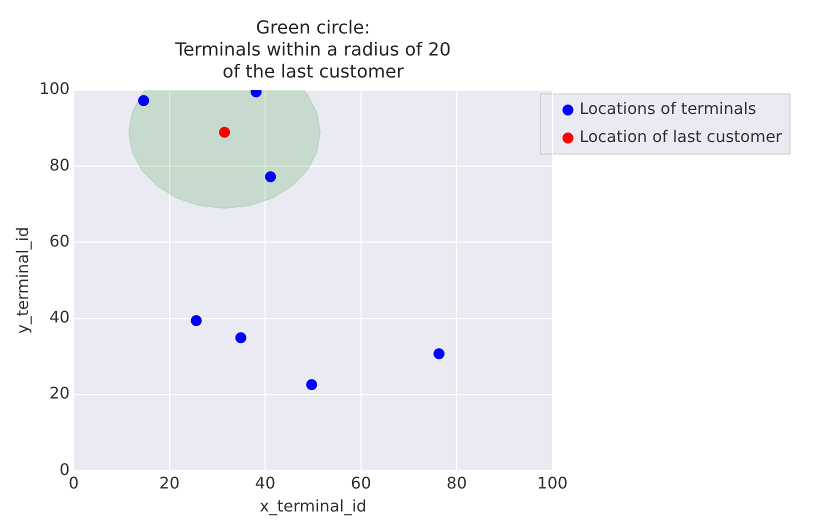 Image resolution: width=840 pixels, height=529 pixels. Describe the element at coordinates (313, 506) in the screenshot. I see `x-axis-title: x_terminal_id` at that location.